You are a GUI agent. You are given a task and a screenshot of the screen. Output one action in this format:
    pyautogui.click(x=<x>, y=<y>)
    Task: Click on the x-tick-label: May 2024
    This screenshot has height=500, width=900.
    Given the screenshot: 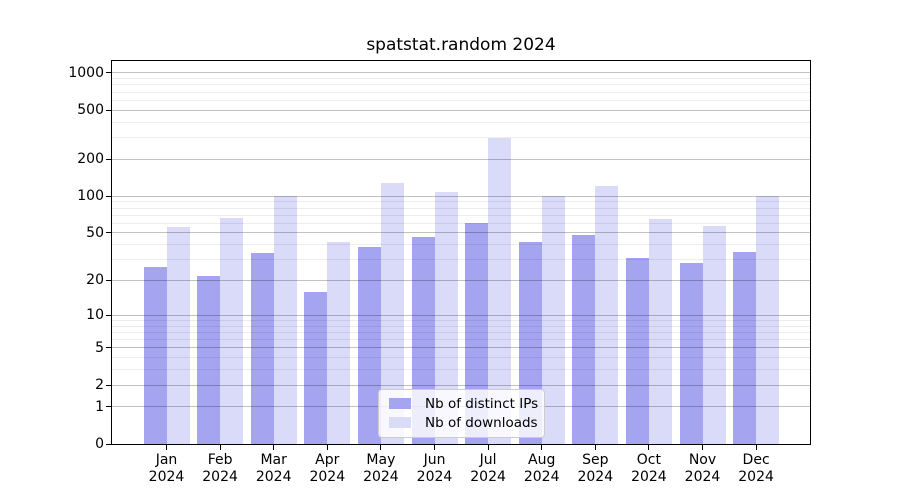 What is the action you would take?
    pyautogui.click(x=381, y=468)
    